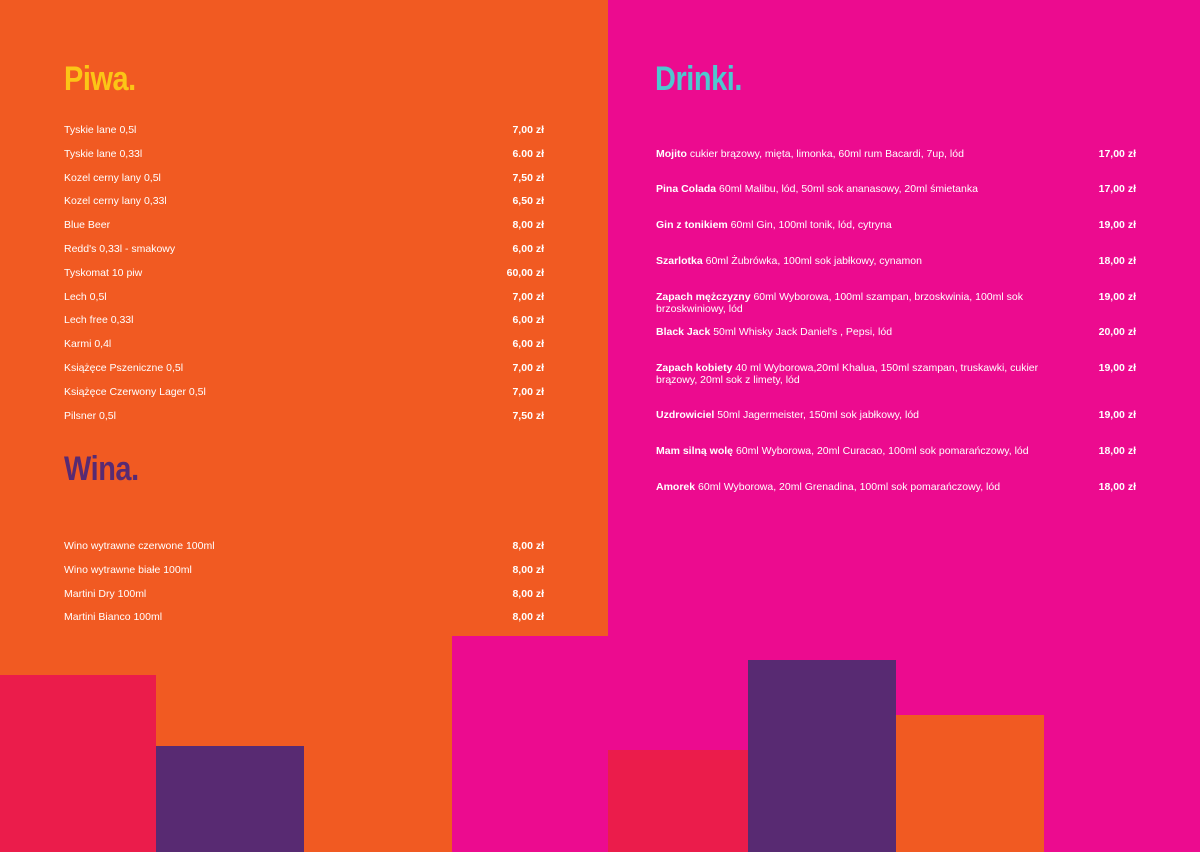  I want to click on drink-ingredients: 60ml Gin, 100ml tonik, lód, cytryna, so click(809, 225).